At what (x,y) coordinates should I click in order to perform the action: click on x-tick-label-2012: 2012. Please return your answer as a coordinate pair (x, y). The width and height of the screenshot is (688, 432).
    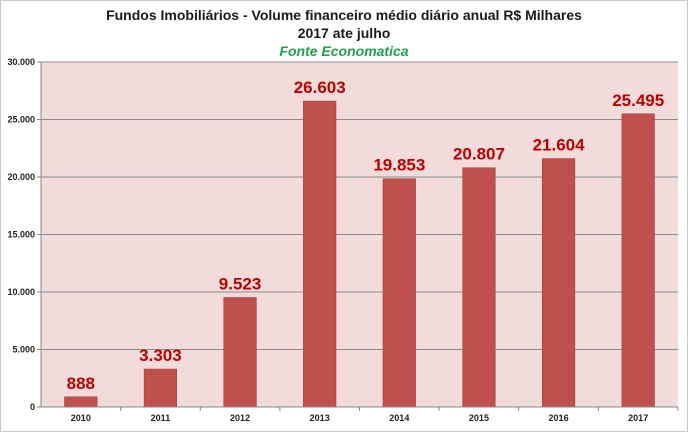
    Looking at the image, I should click on (240, 418).